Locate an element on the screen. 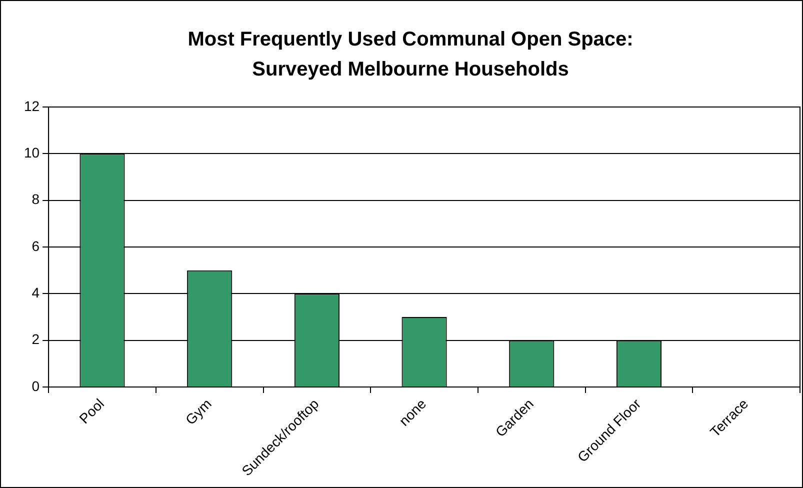 The width and height of the screenshot is (803, 488). y-tick-label: 2 is located at coordinates (36, 339).